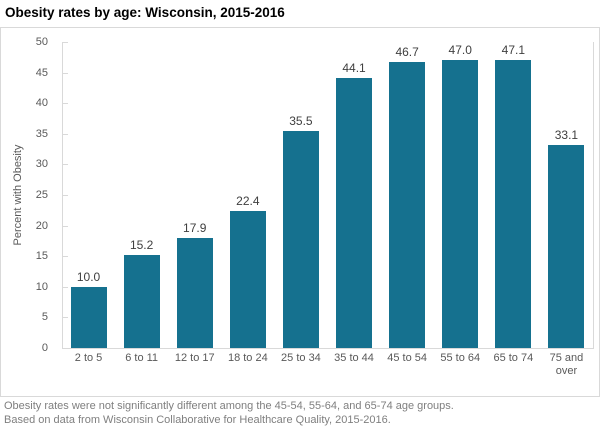  What do you see at coordinates (354, 358) in the screenshot?
I see `x-category-label: 35 to 44` at bounding box center [354, 358].